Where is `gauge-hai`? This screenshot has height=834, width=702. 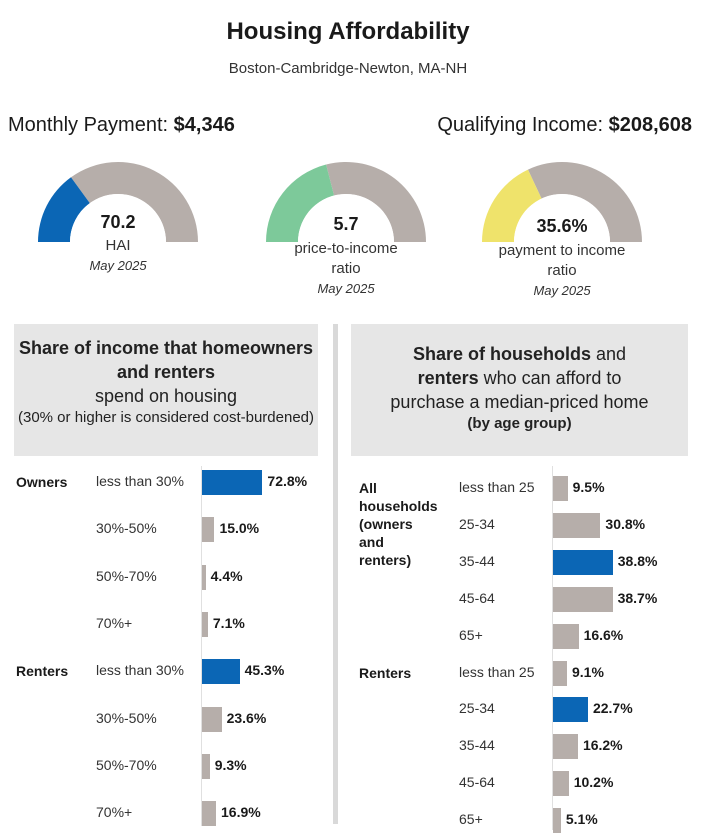 gauge-hai is located at coordinates (118, 204).